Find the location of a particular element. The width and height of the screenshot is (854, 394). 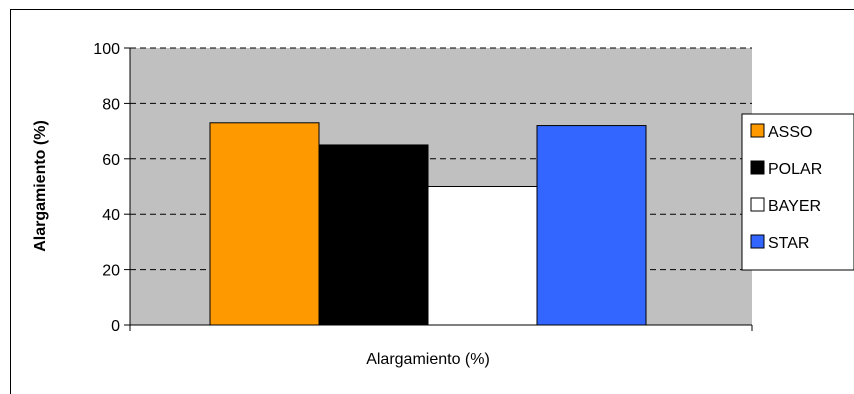

bar-asso is located at coordinates (264, 224).